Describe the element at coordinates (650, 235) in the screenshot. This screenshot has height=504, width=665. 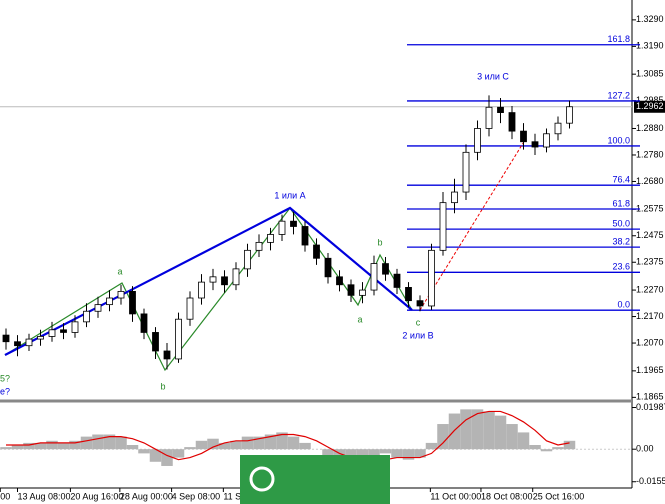
I see `y-tick-label: 1.2475` at that location.